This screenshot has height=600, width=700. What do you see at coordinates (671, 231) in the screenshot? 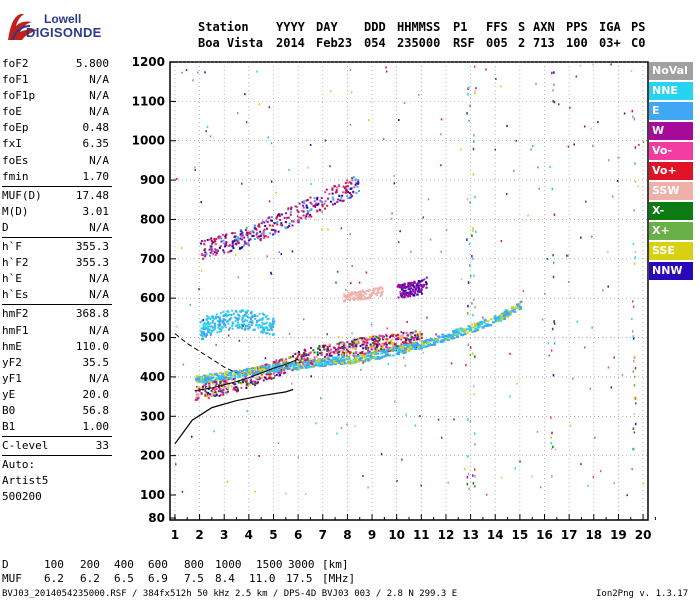
I see `legend-entry: X+` at bounding box center [671, 231].